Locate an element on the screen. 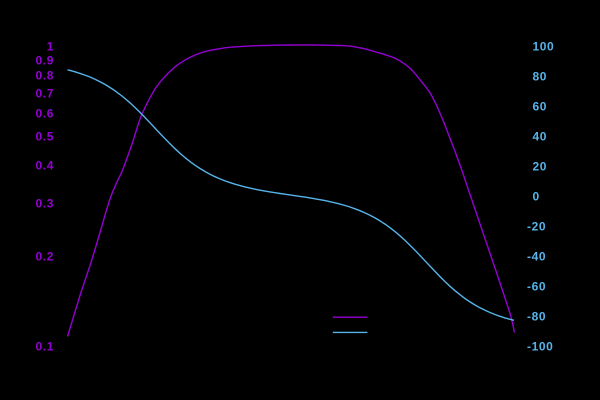 The image size is (600, 400). svg-text: 0.2 is located at coordinates (45, 257).